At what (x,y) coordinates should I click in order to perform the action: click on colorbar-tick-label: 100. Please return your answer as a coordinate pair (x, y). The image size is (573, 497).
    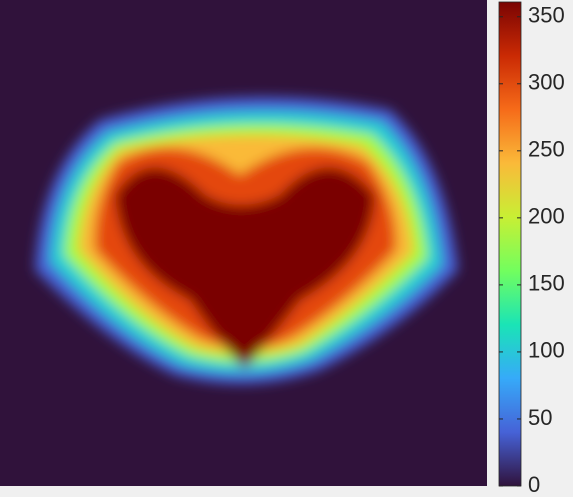
    Looking at the image, I should click on (546, 350).